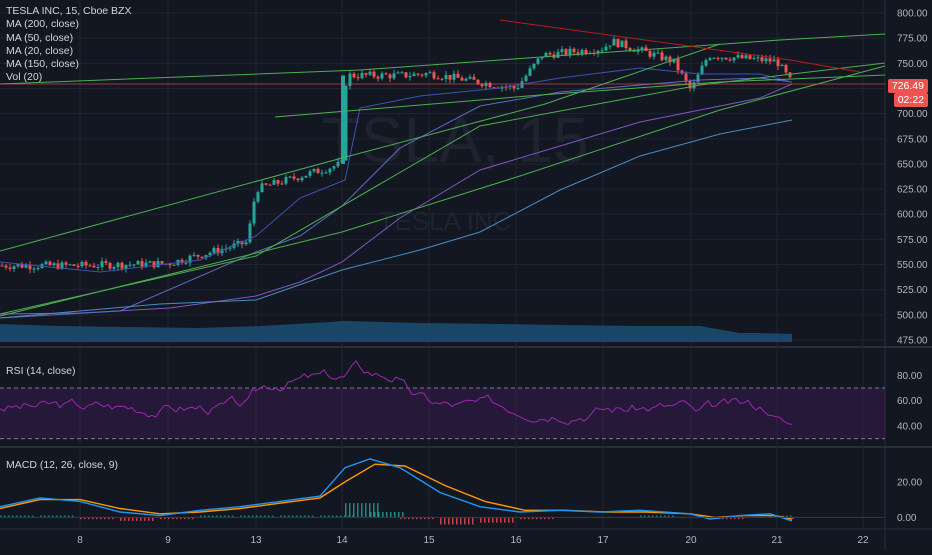 This screenshot has height=555, width=932. What do you see at coordinates (24, 77) in the screenshot?
I see `legend-vol: Vol (20)` at bounding box center [24, 77].